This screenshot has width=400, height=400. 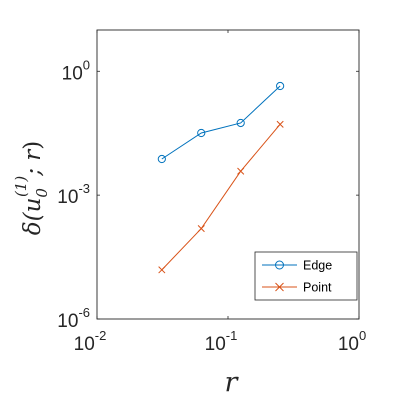 I want to click on series-line-point, so click(x=221, y=197).